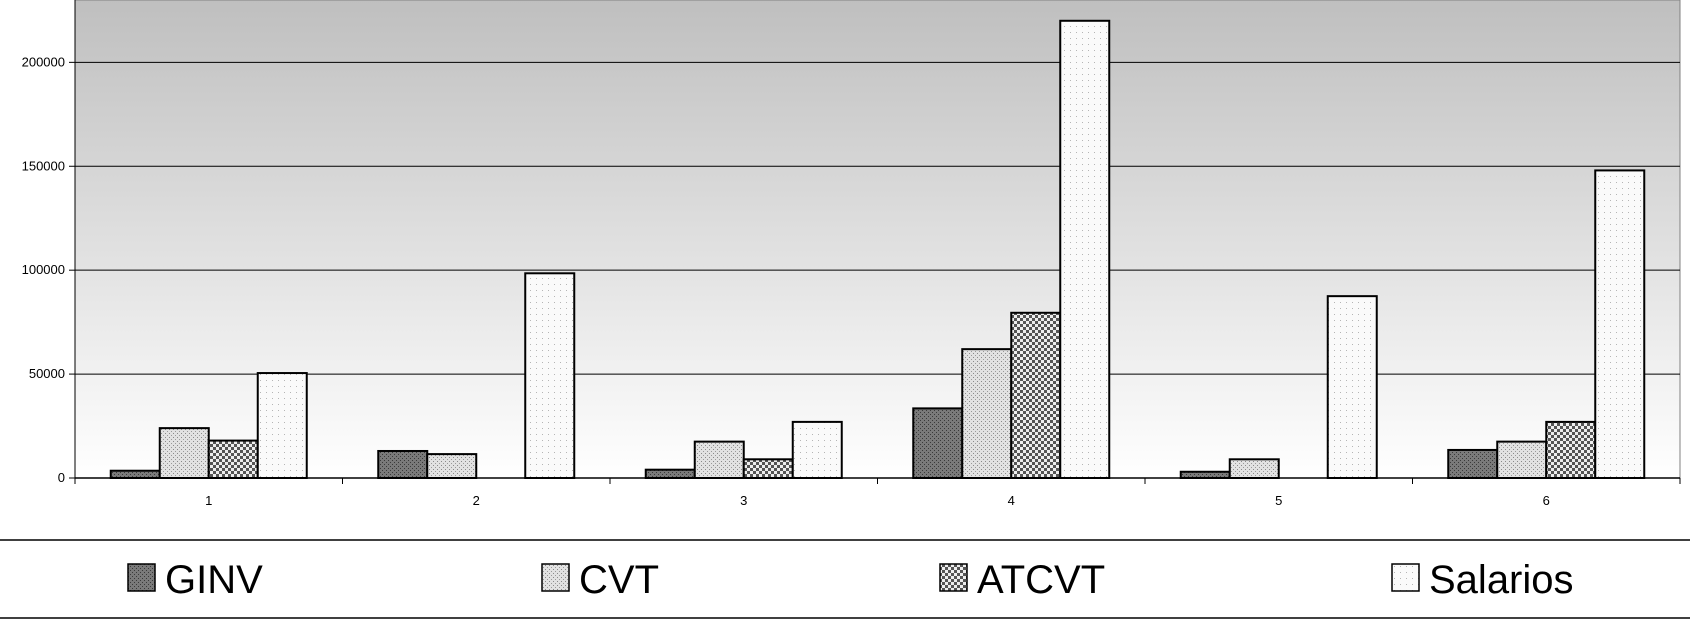 This screenshot has height=621, width=1690. I want to click on y-tick-label: 100000, so click(43, 269).